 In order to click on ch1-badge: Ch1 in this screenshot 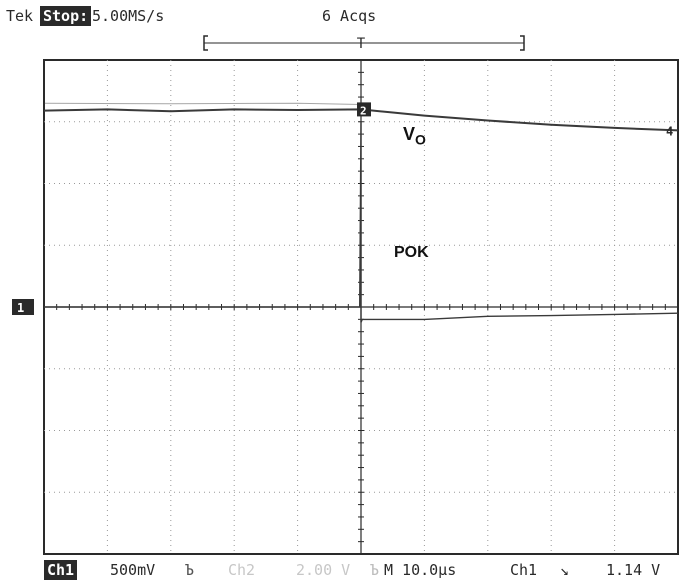, I will do `click(61, 570)`.